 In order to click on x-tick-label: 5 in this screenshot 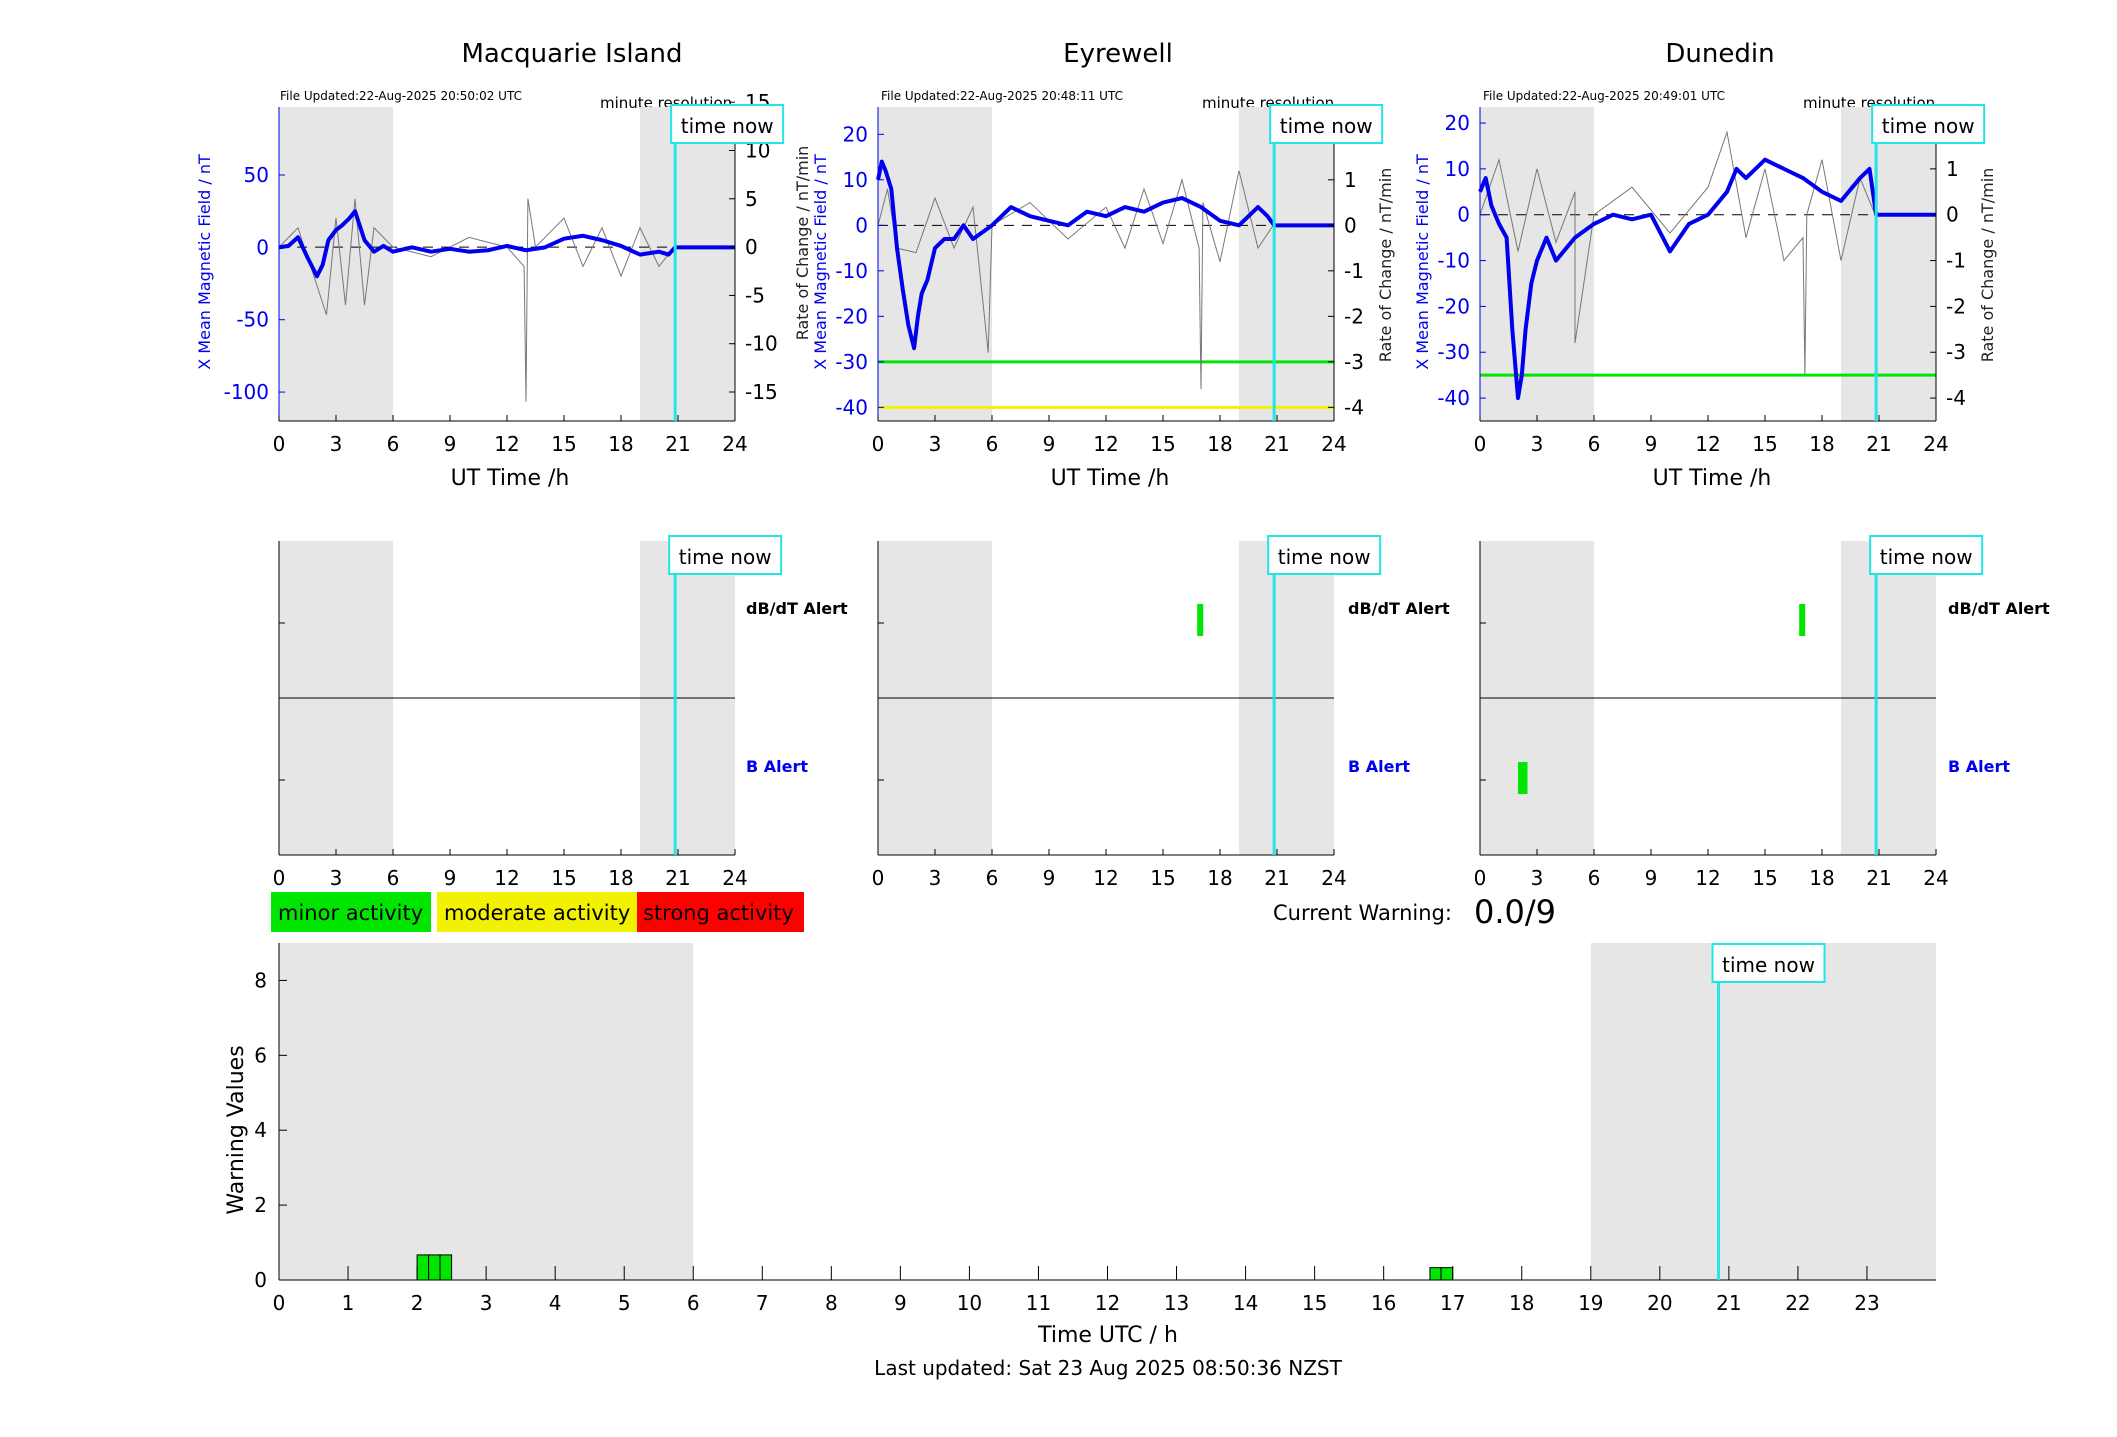, I will do `click(624, 1303)`.